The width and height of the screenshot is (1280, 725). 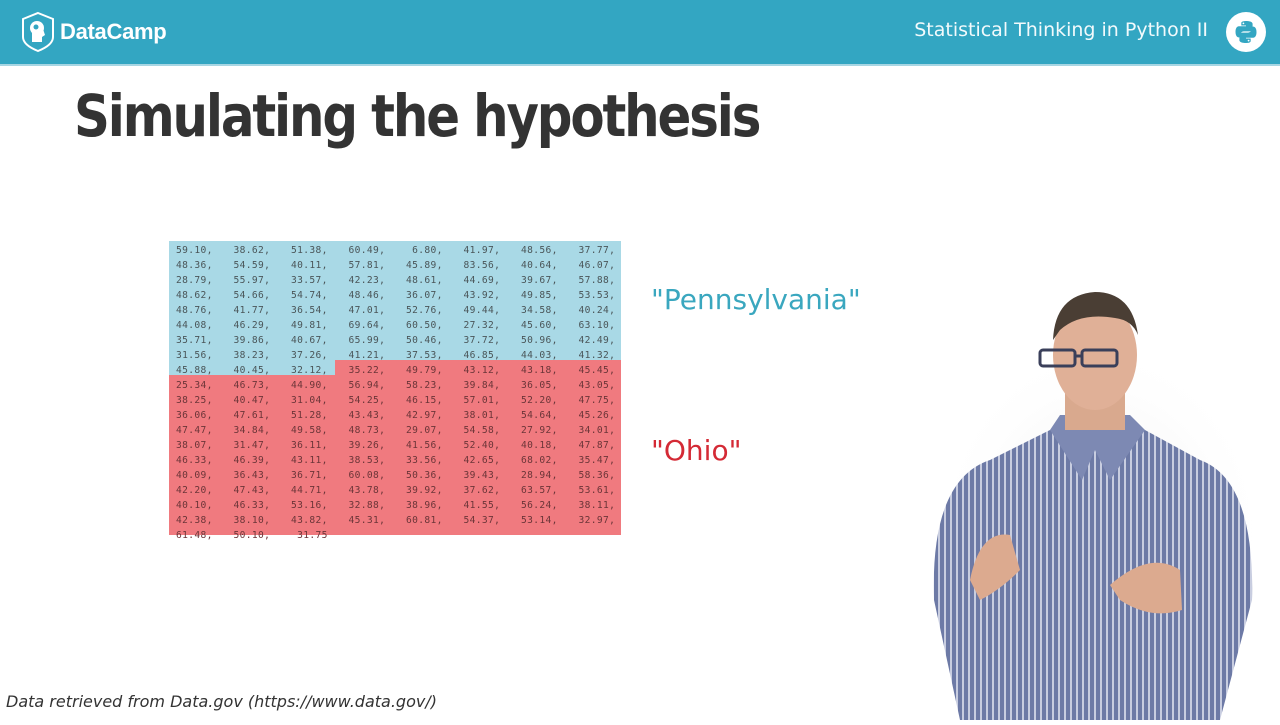 I want to click on data-value: 39.92,, so click(x=424, y=490).